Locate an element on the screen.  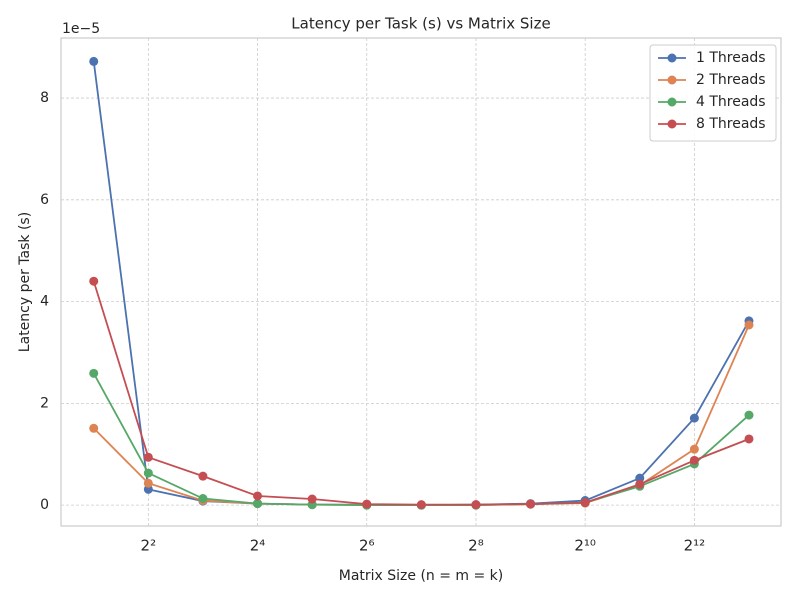
y-tick-label: 0 is located at coordinates (44, 505).